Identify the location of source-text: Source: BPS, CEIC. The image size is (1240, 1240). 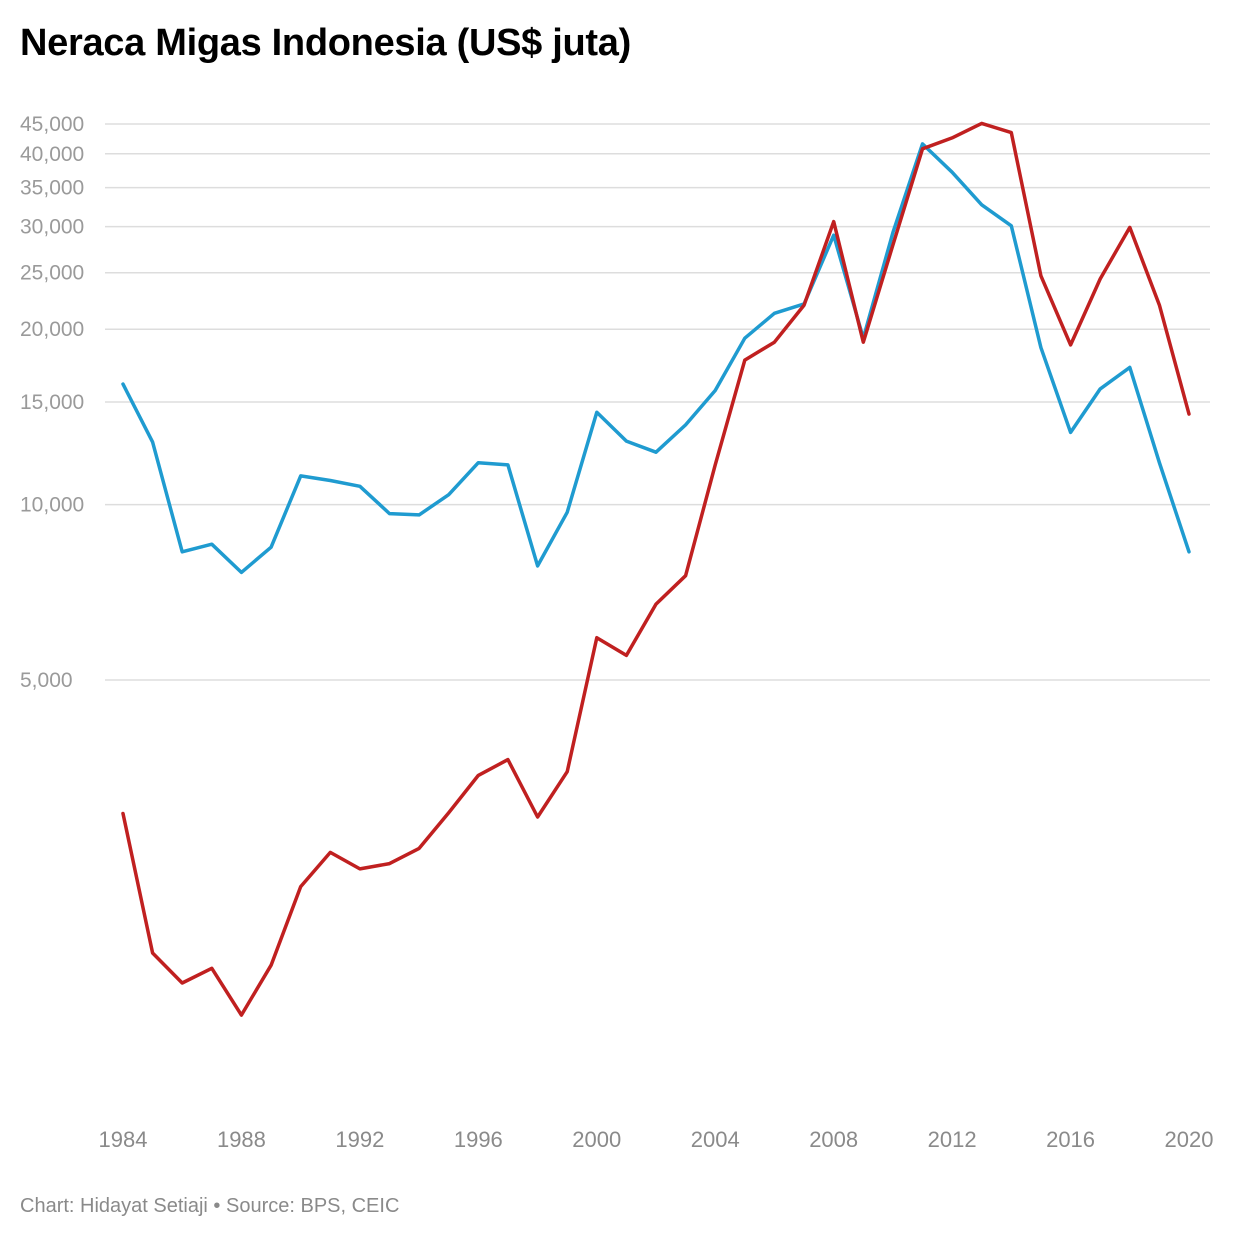
(313, 1206).